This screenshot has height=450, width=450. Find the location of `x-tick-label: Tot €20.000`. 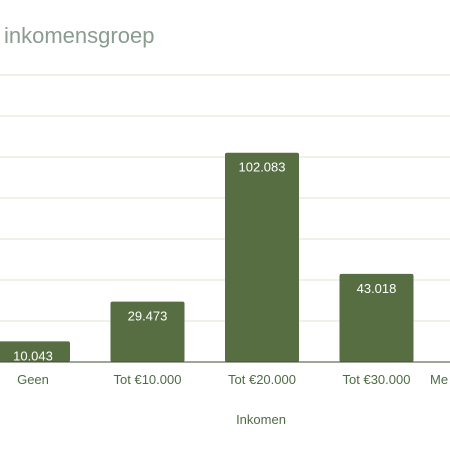

x-tick-label: Tot €20.000 is located at coordinates (262, 379).